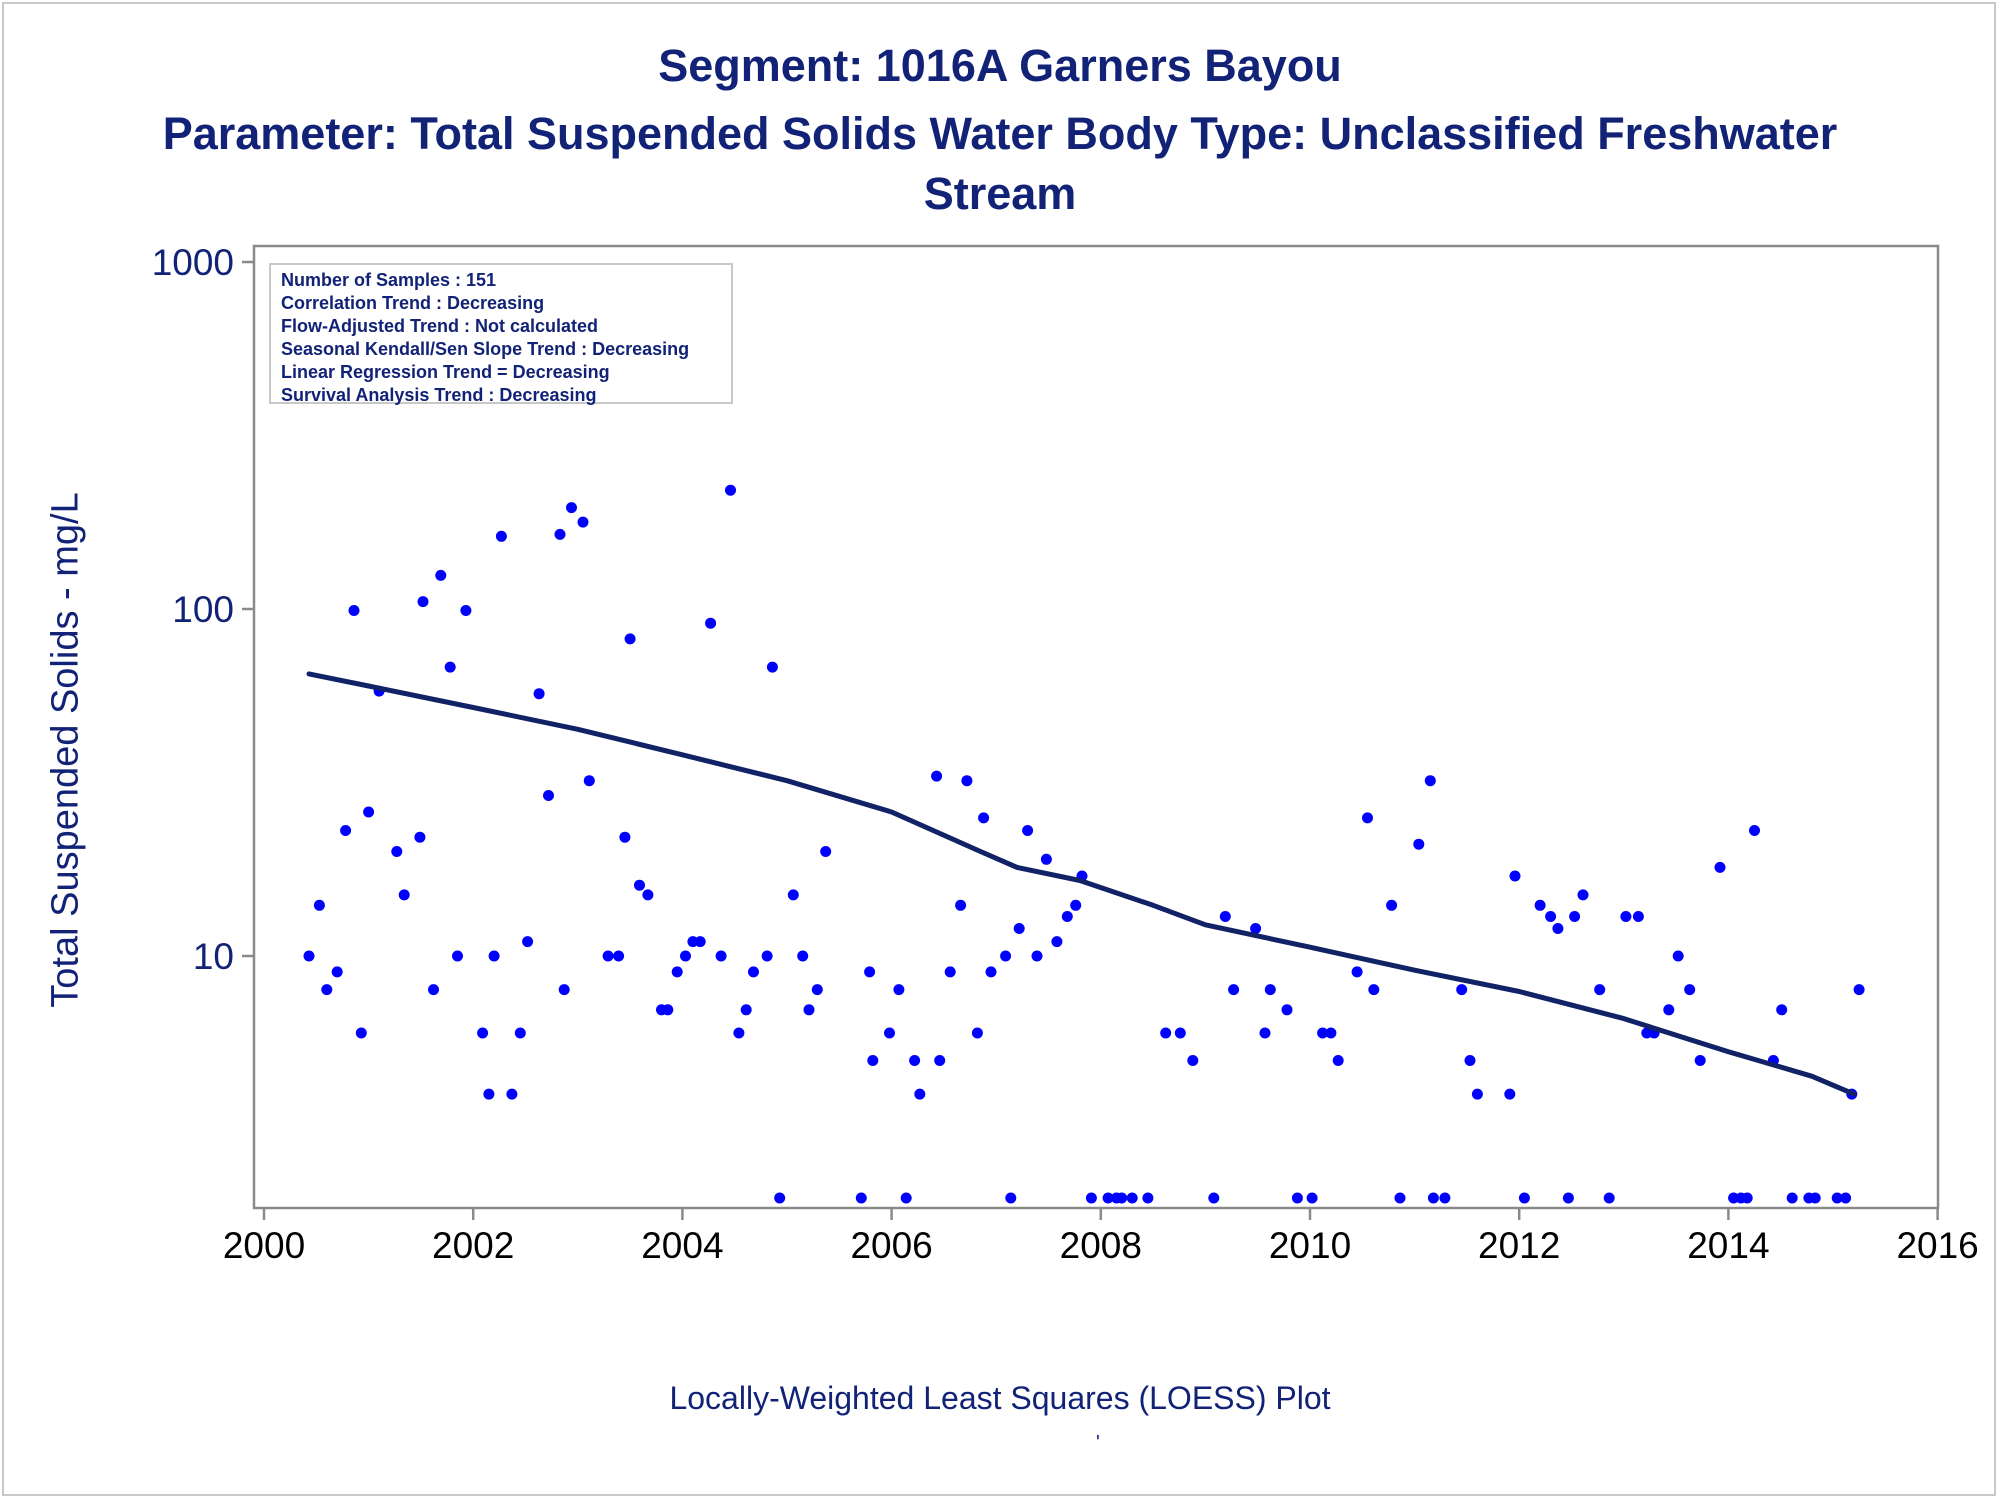 This screenshot has height=1500, width=2000. I want to click on x-tick-label: 2006, so click(891, 1245).